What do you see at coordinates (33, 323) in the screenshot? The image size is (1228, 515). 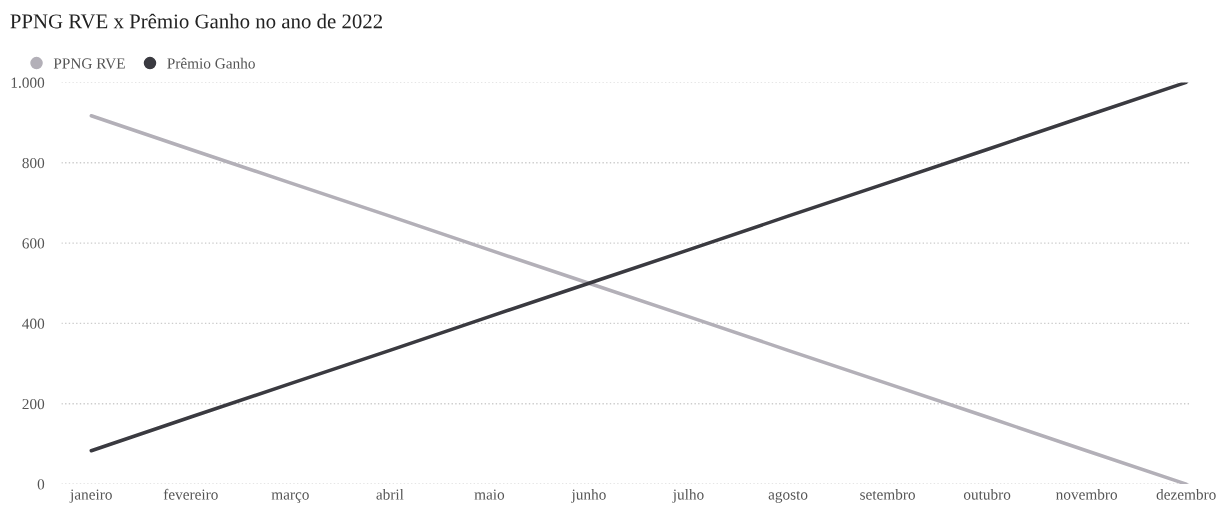 I see `y-tick-label: 400` at bounding box center [33, 323].